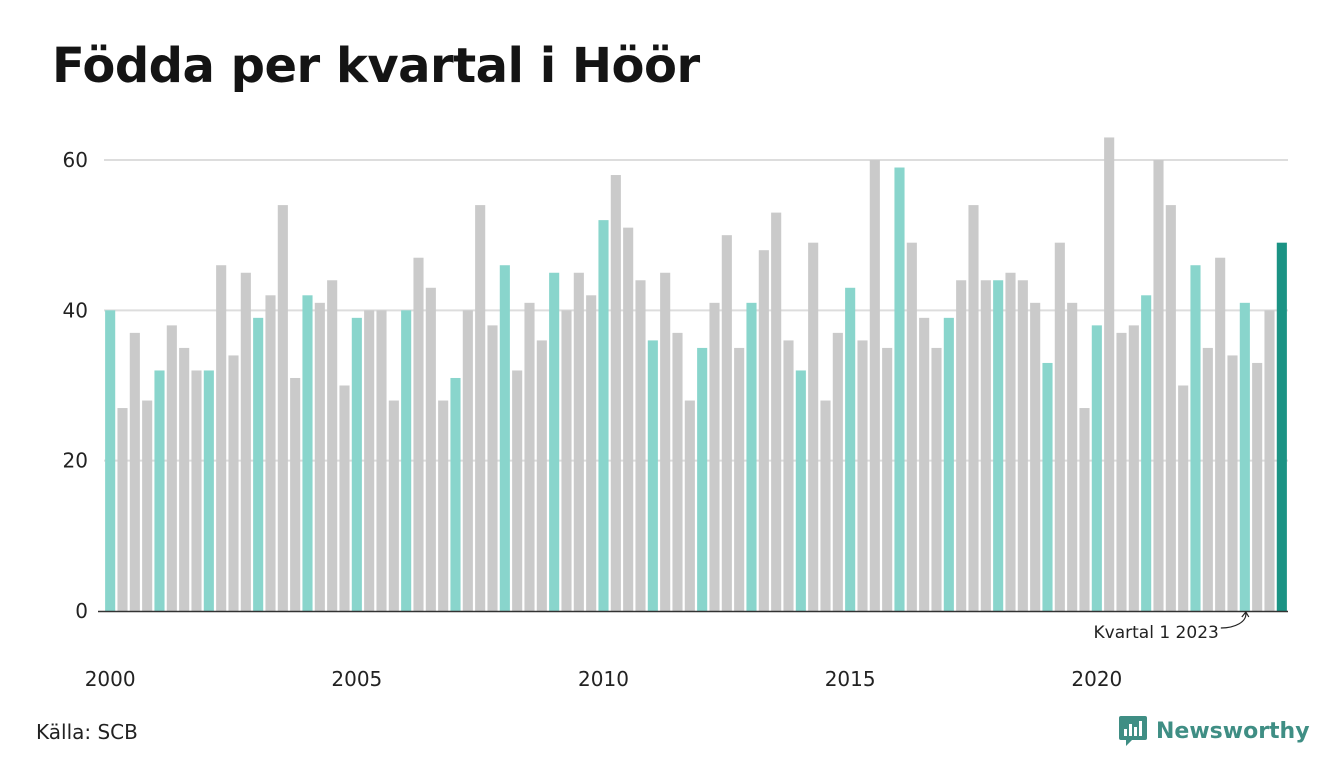 This screenshot has height=780, width=1340. I want to click on bar-2011-q2, so click(665, 441).